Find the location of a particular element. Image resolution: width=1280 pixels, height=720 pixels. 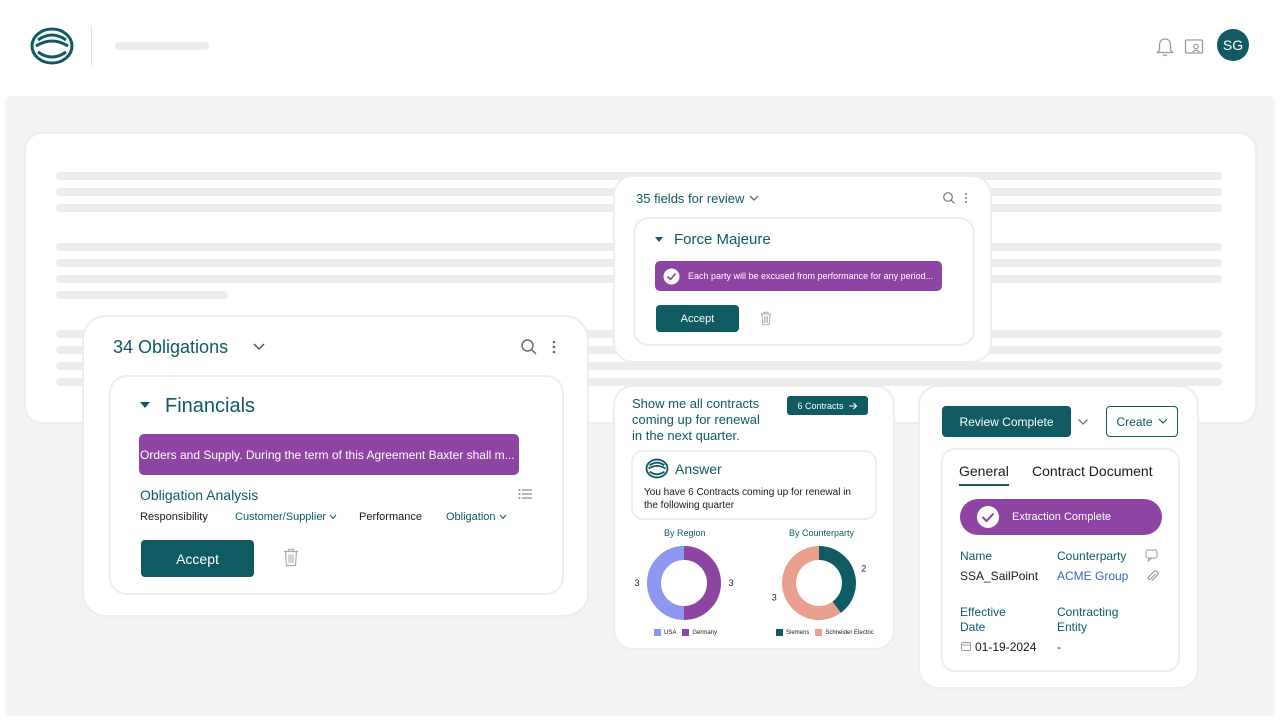

responsibility-label: Responsibility is located at coordinates (174, 517).